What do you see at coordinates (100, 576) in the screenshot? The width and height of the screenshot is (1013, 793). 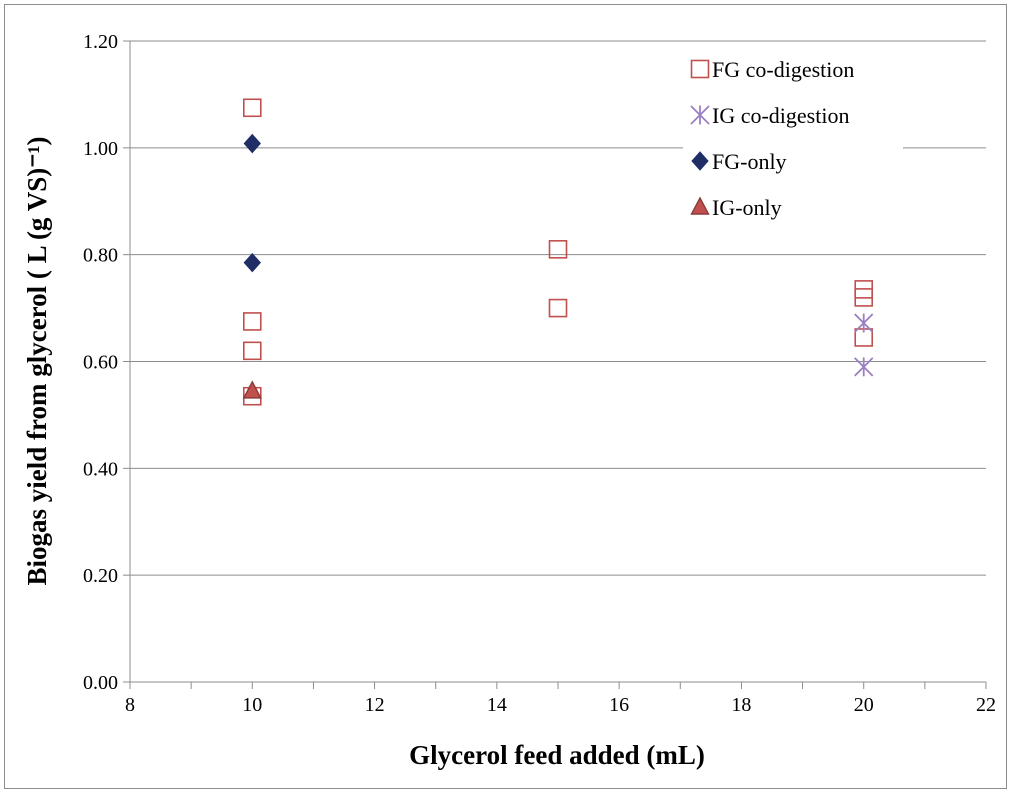 I see `y-tick-label: 0.20` at bounding box center [100, 576].